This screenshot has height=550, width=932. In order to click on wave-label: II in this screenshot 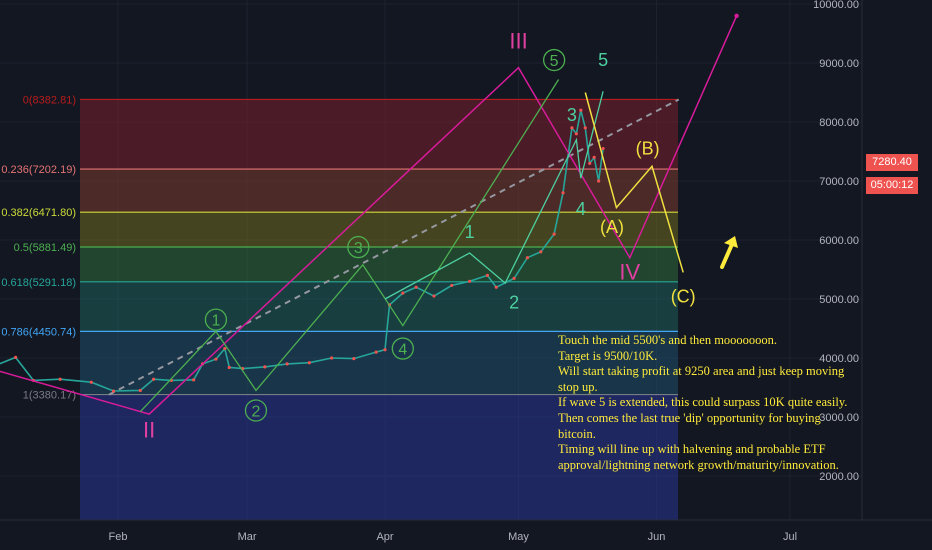, I will do `click(149, 430)`.